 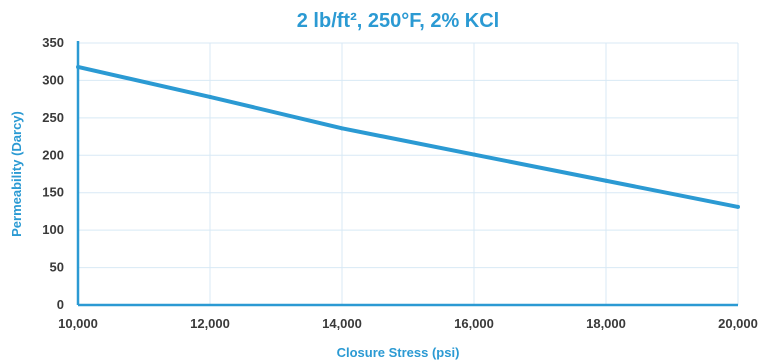 I want to click on y-tick-label: 250, so click(x=53, y=117).